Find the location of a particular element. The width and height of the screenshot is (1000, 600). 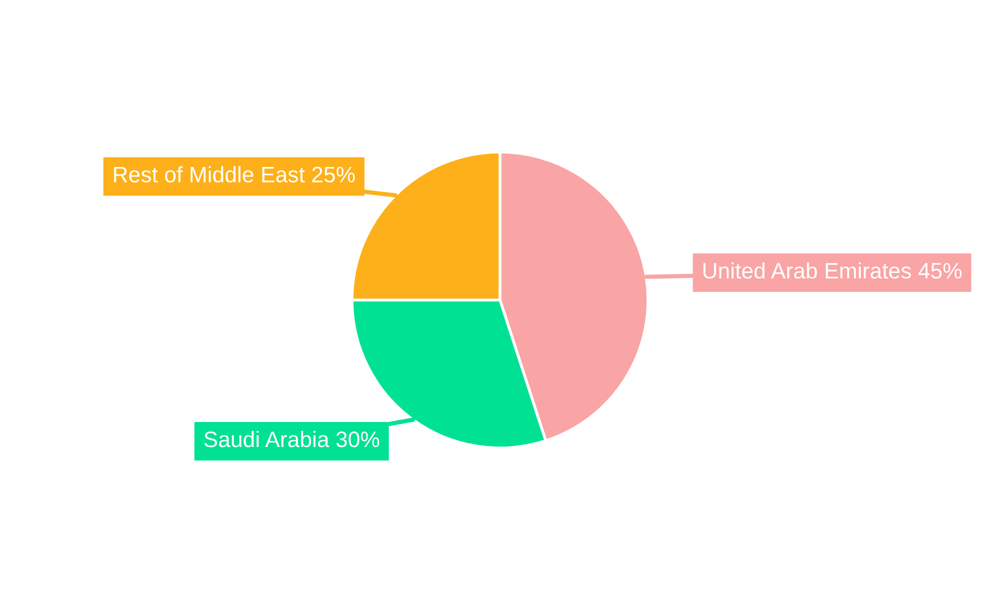

slice-label: United Arab Emirates 45% is located at coordinates (832, 270).